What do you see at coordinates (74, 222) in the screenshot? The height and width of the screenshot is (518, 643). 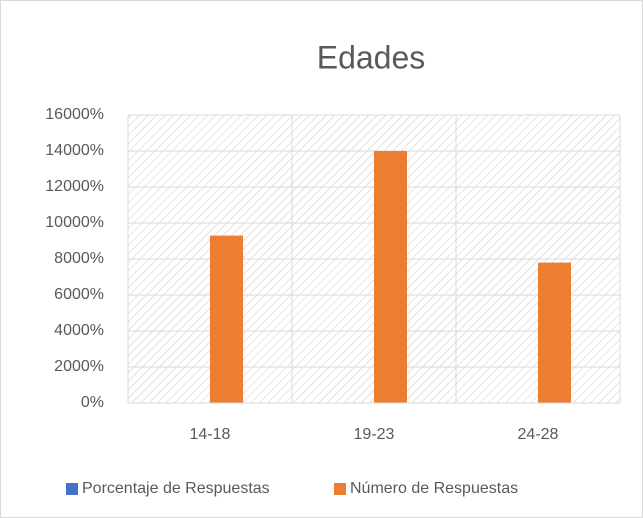 I see `y-tick-label: 10000%` at bounding box center [74, 222].